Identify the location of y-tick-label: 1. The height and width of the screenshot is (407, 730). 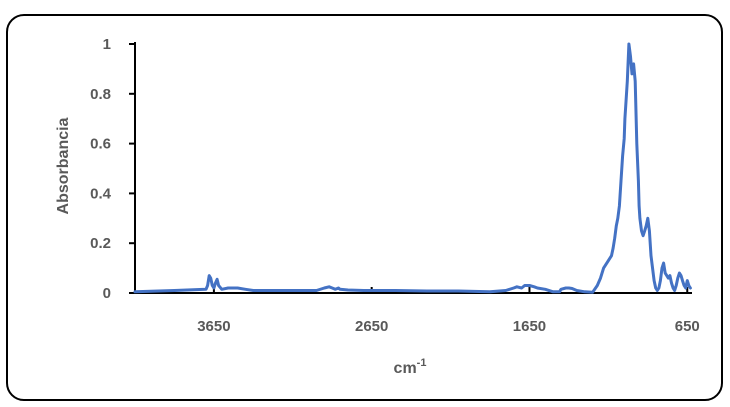
(107, 44).